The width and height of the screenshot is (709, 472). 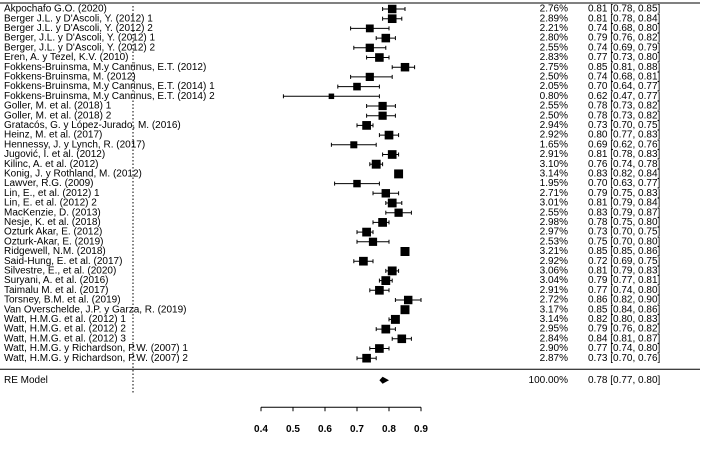 What do you see at coordinates (66, 57) in the screenshot?
I see `study-label: Eren, A. y Tezel, K.V. (2010)` at bounding box center [66, 57].